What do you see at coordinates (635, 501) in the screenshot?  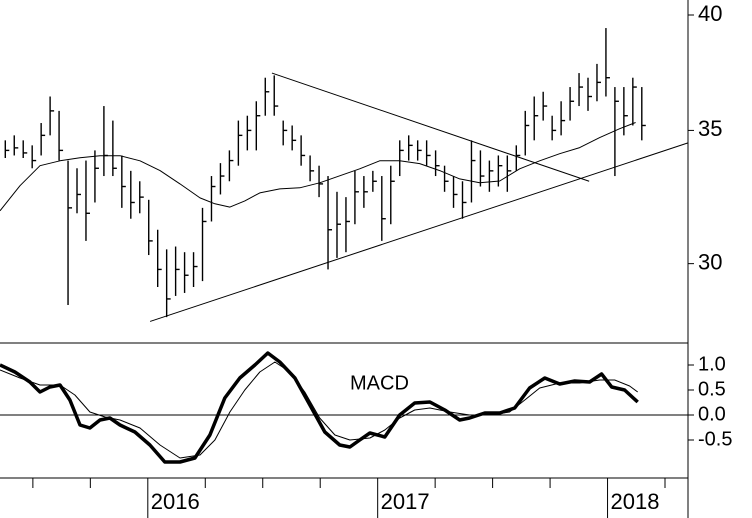 I see `x-tick-label: 2018` at bounding box center [635, 501].